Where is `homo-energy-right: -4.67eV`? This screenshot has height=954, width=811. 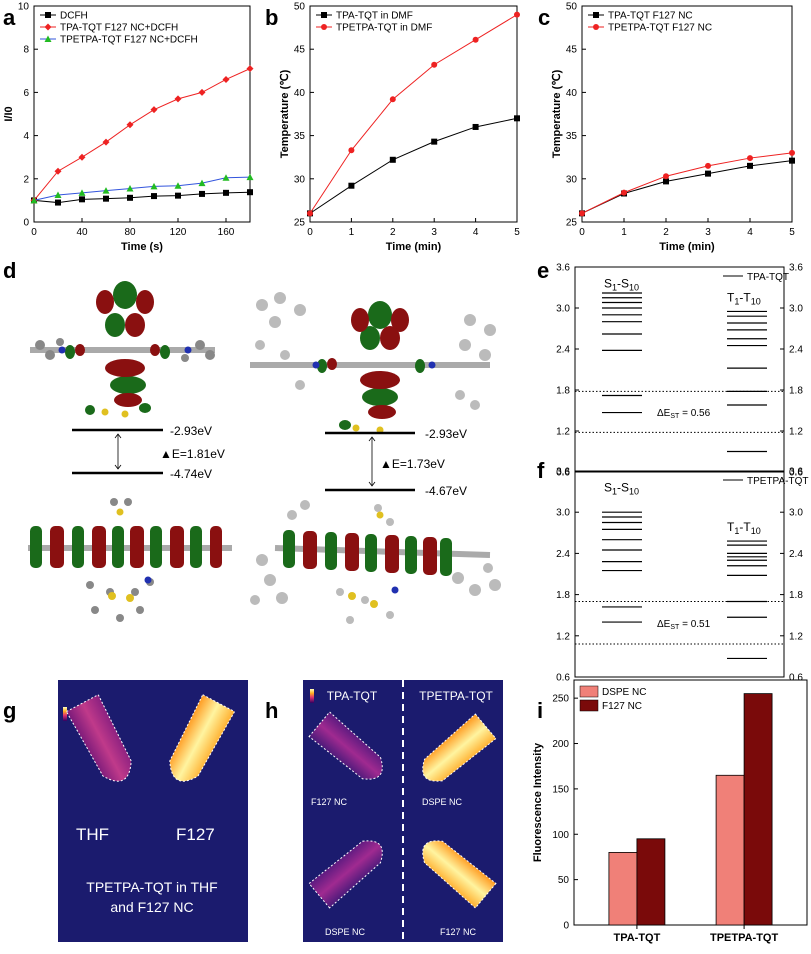
homo-energy-right: -4.67eV is located at coordinates (446, 491).